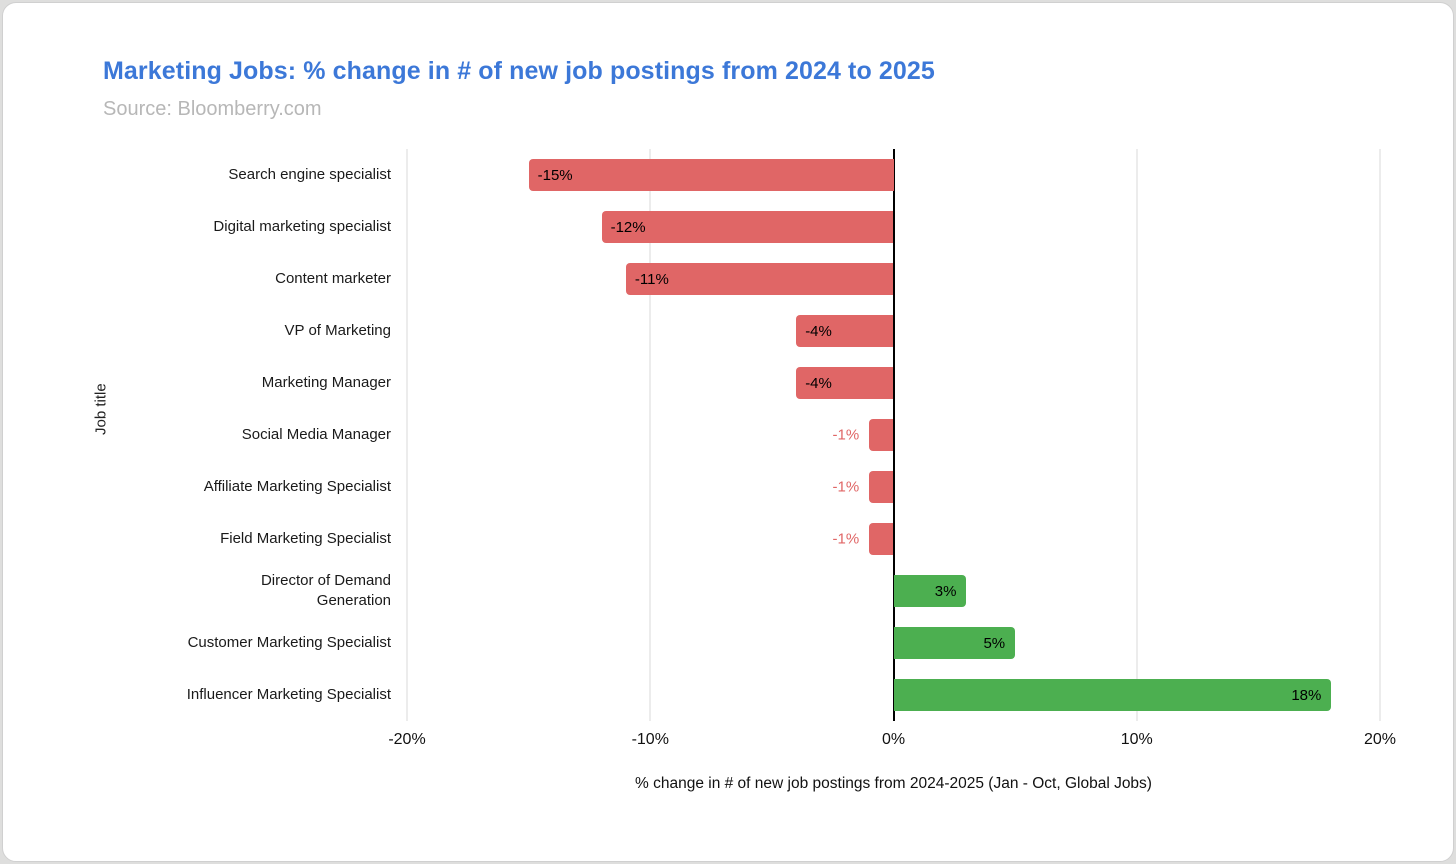  I want to click on x-tick-label: 0%, so click(893, 739).